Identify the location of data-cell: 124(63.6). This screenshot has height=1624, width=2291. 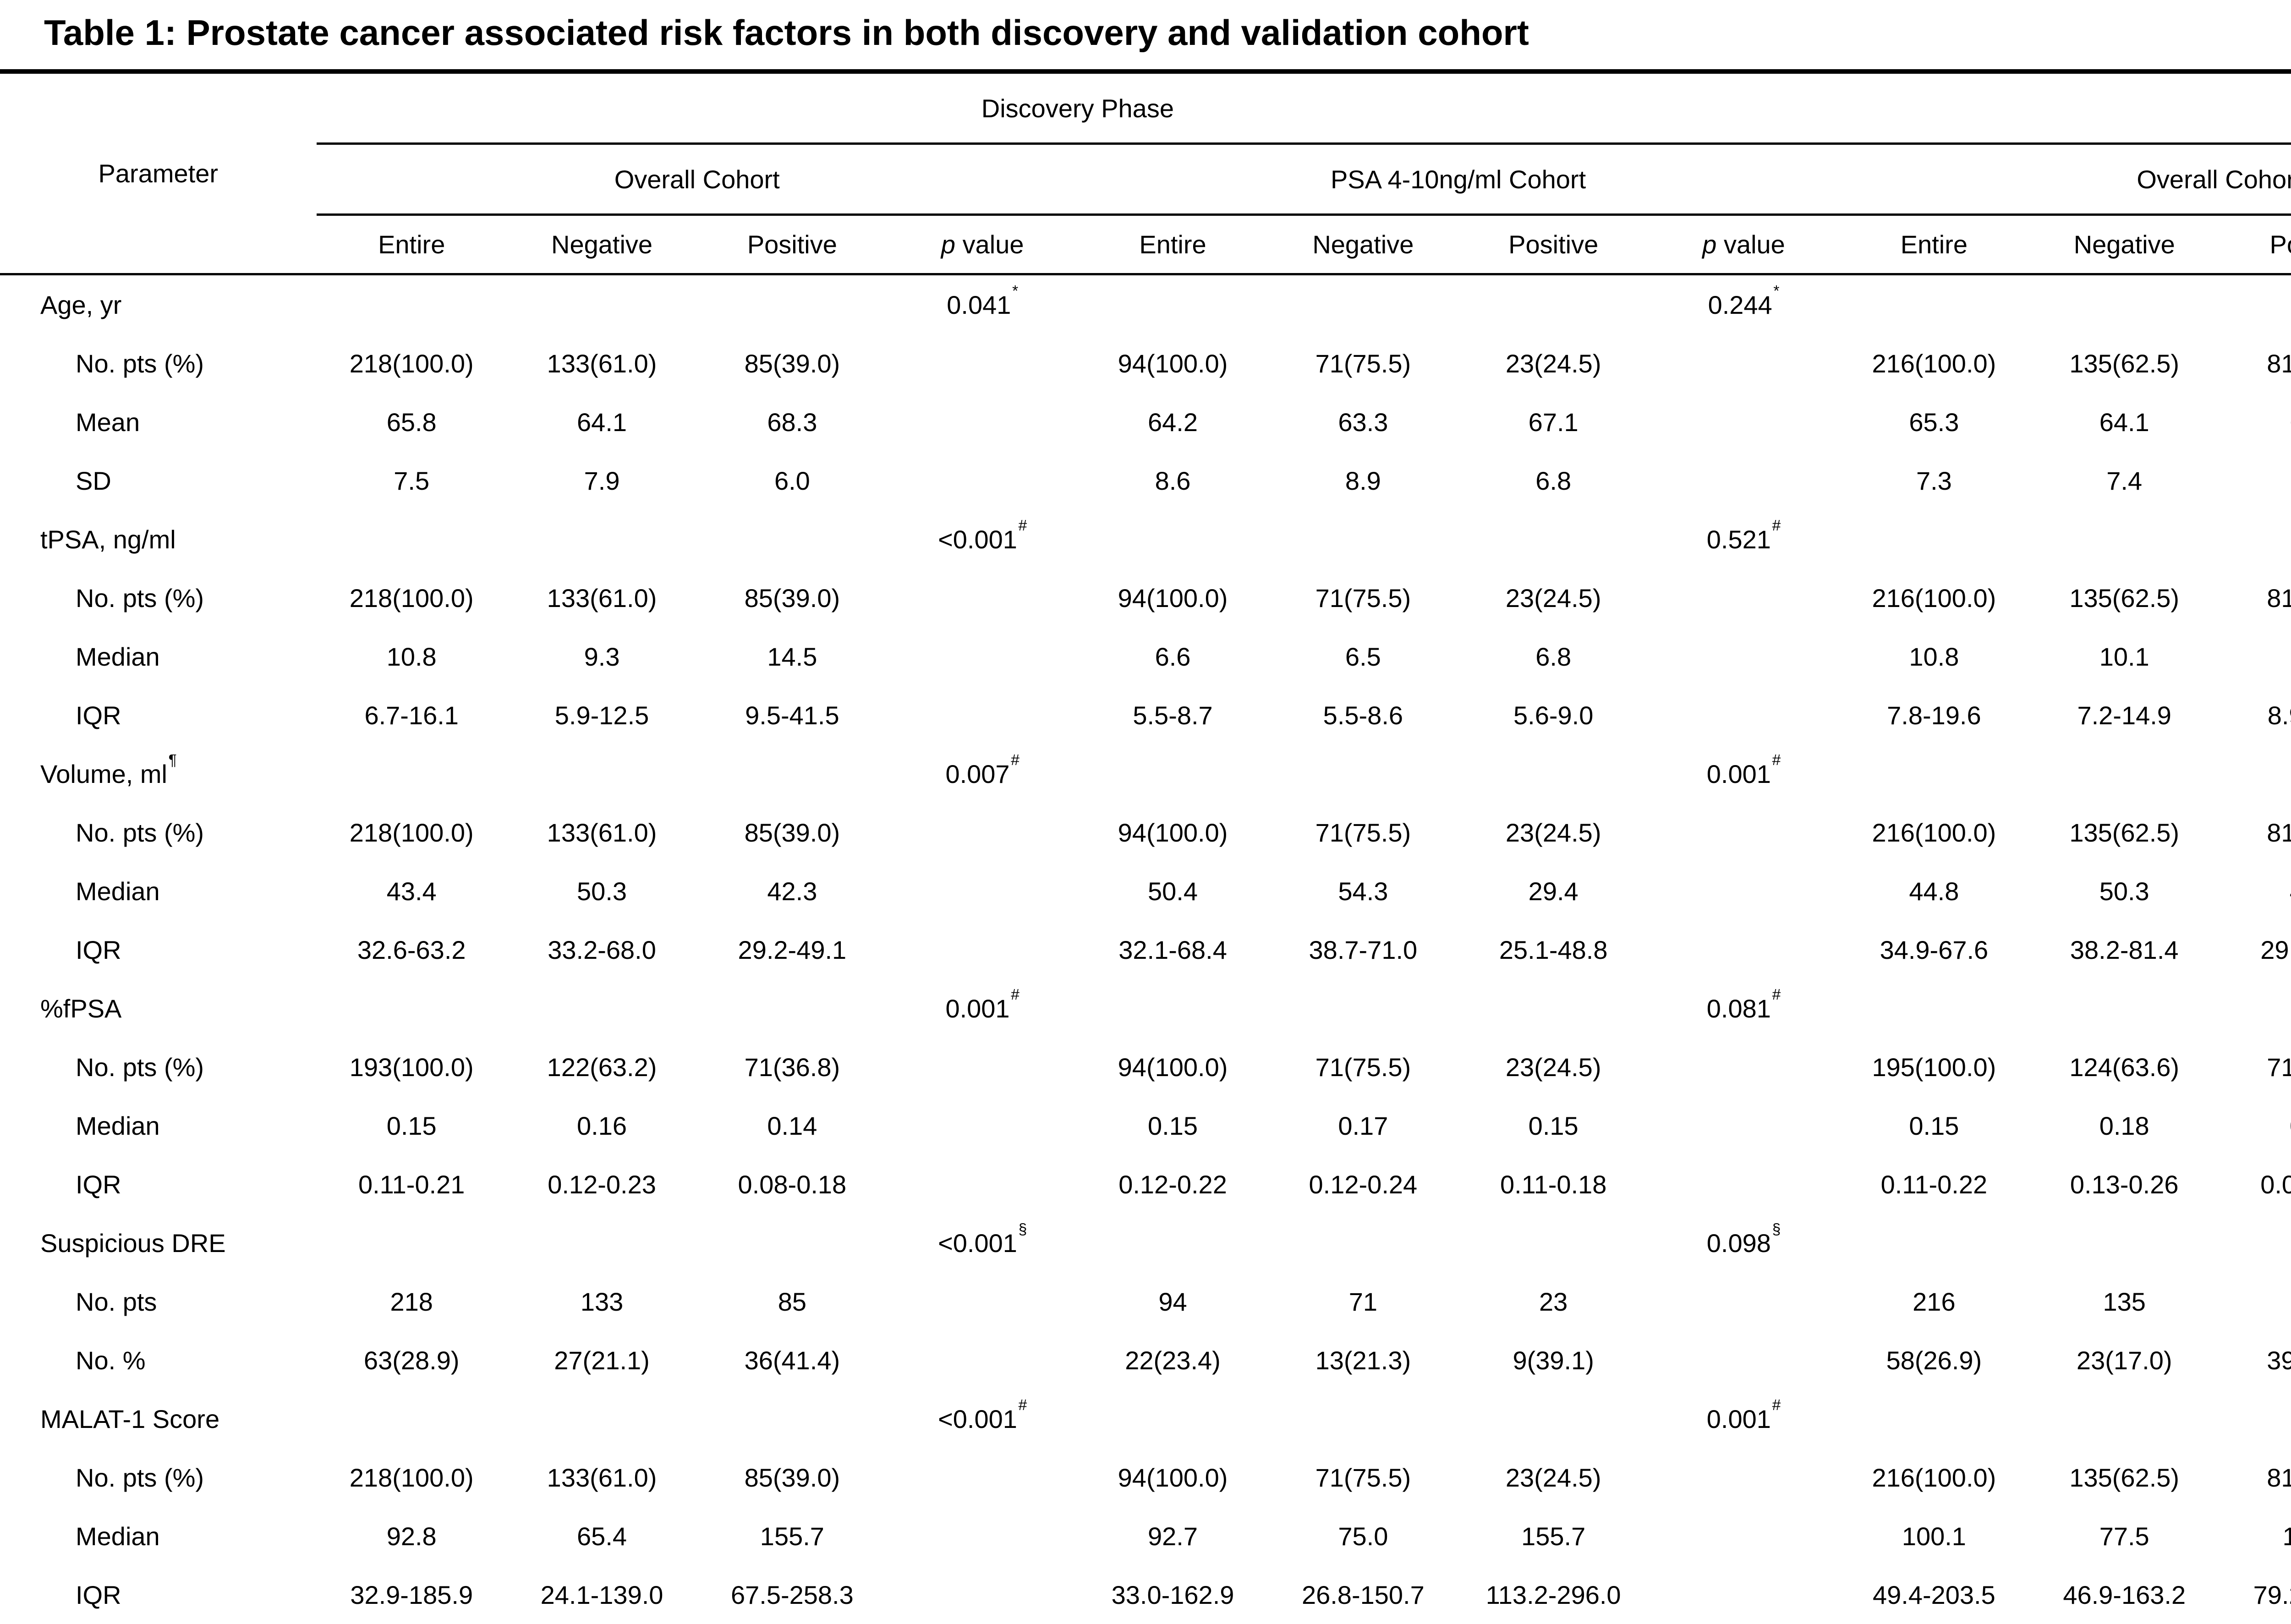
(2124, 1067).